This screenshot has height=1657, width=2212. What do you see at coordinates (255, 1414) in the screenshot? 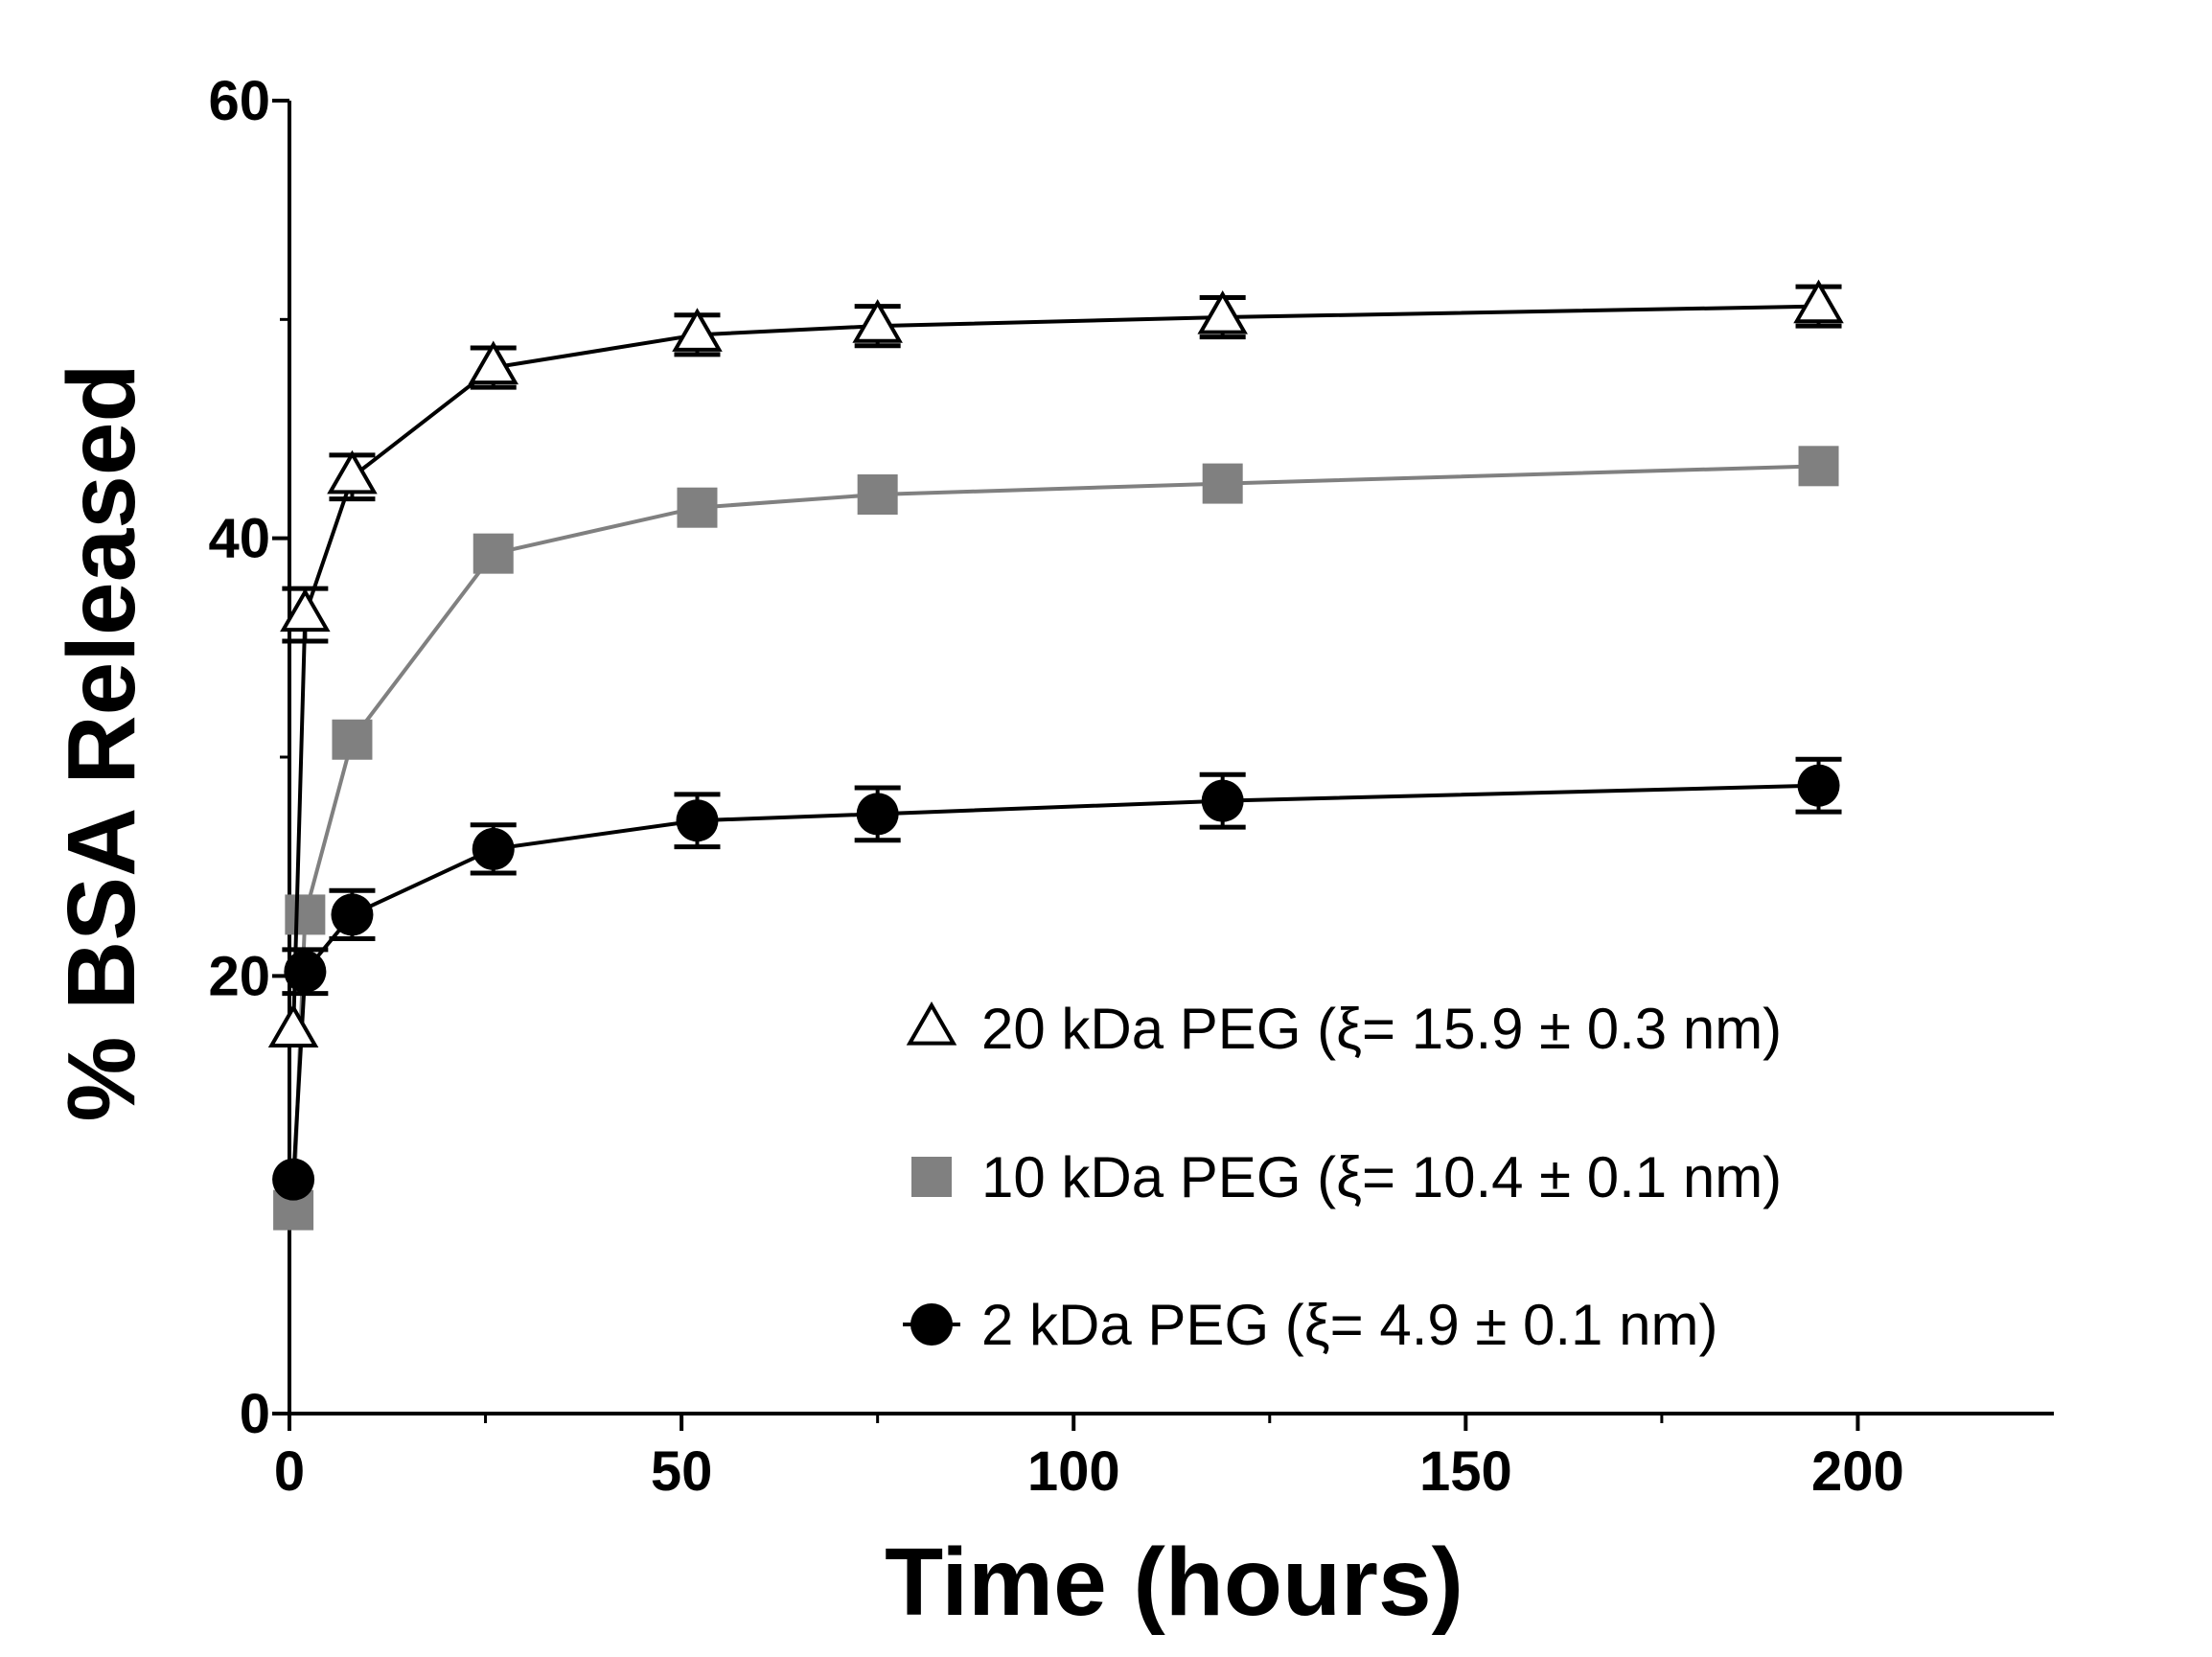
I see `y-tick-label: 0` at bounding box center [255, 1414].